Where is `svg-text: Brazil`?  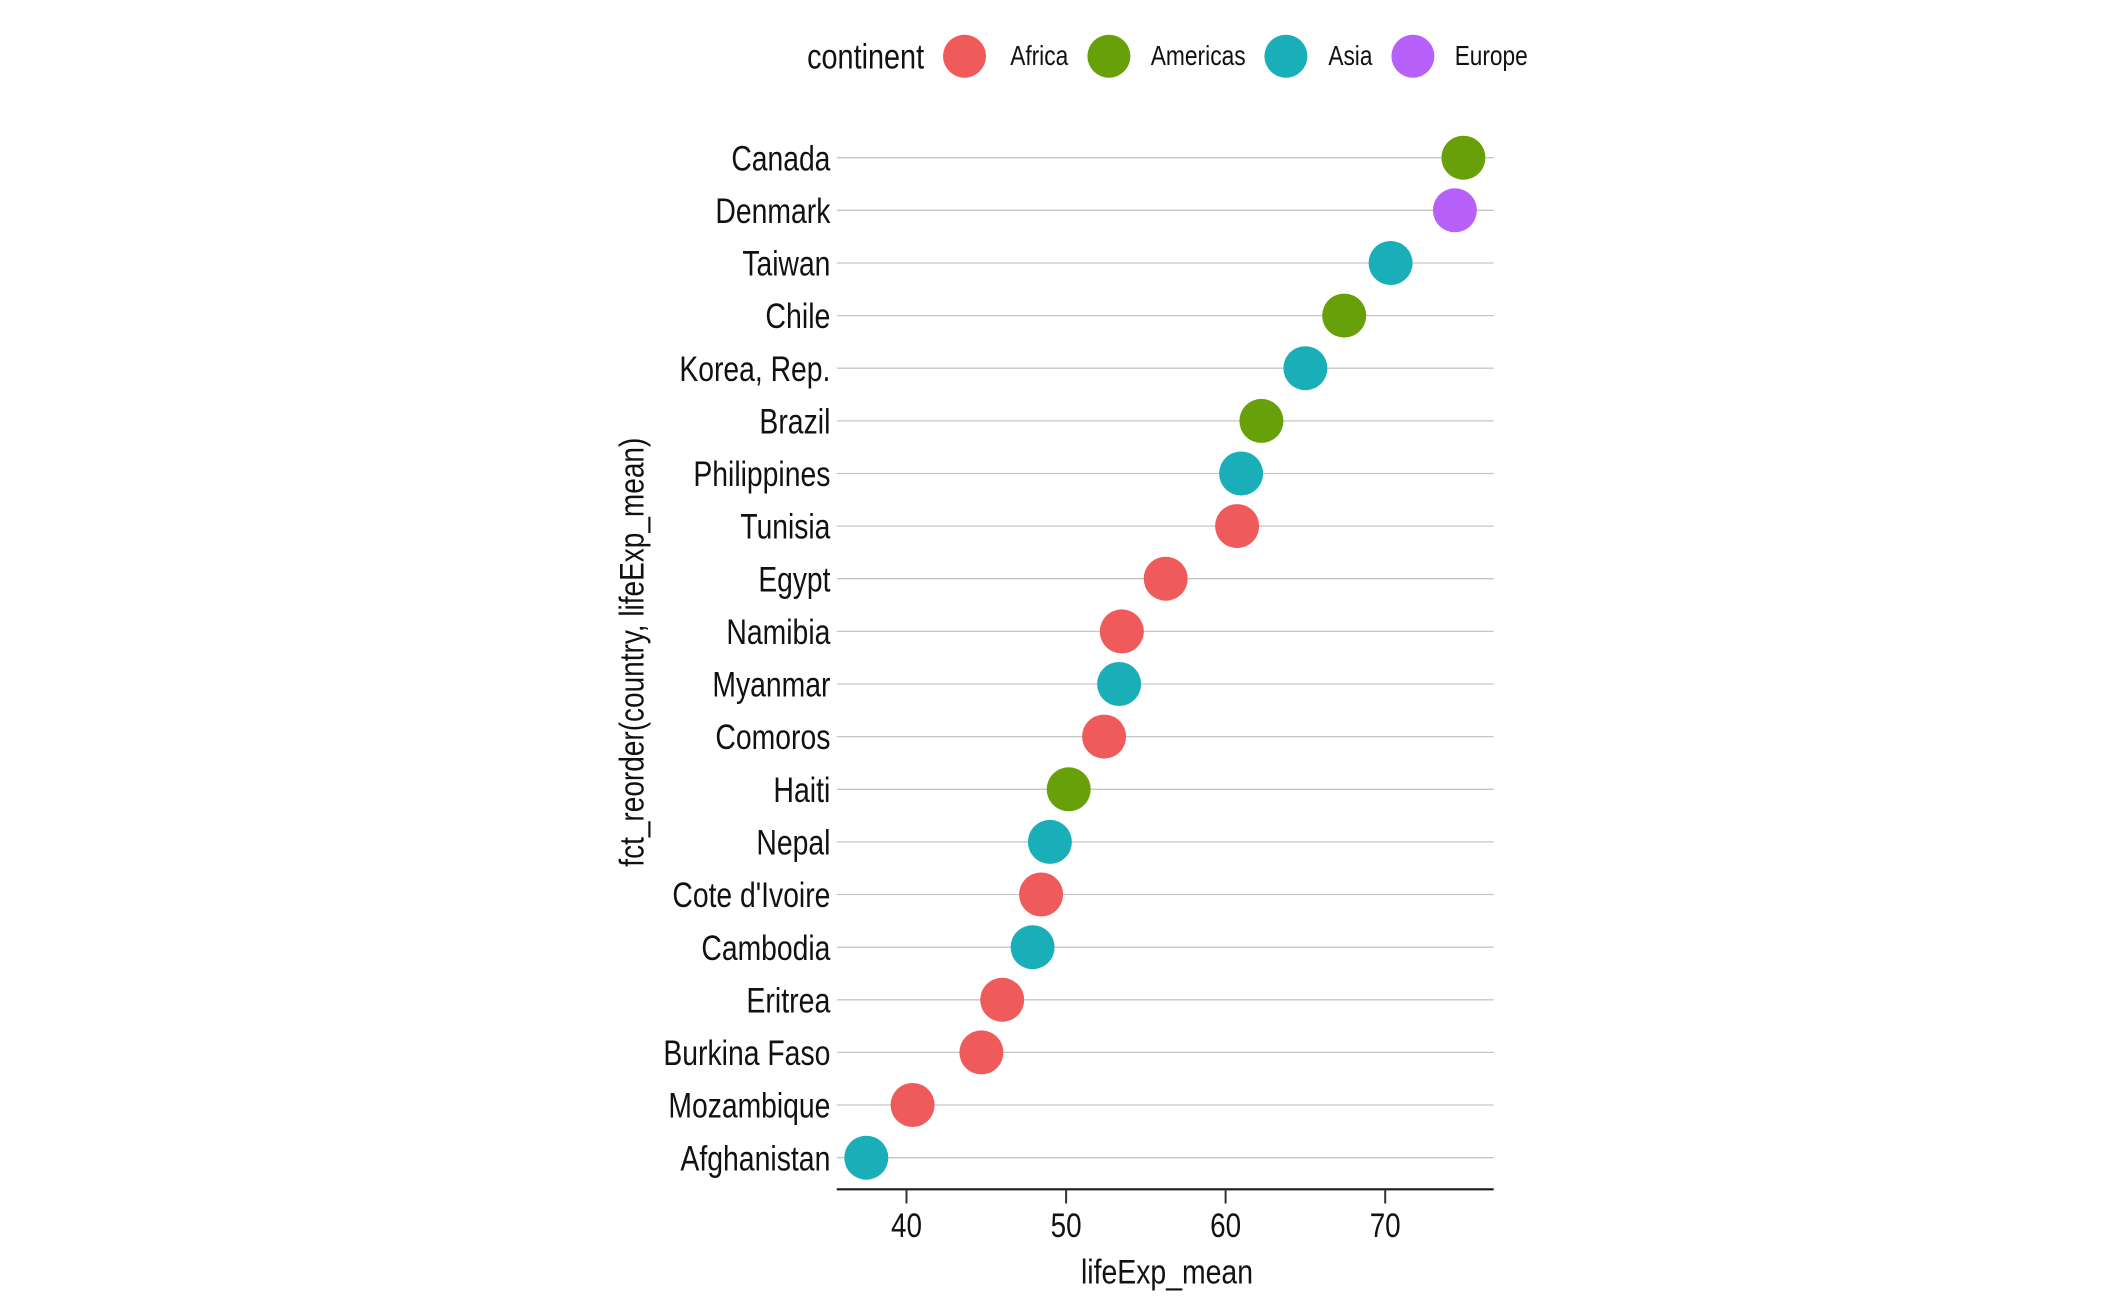
svg-text: Brazil is located at coordinates (794, 422).